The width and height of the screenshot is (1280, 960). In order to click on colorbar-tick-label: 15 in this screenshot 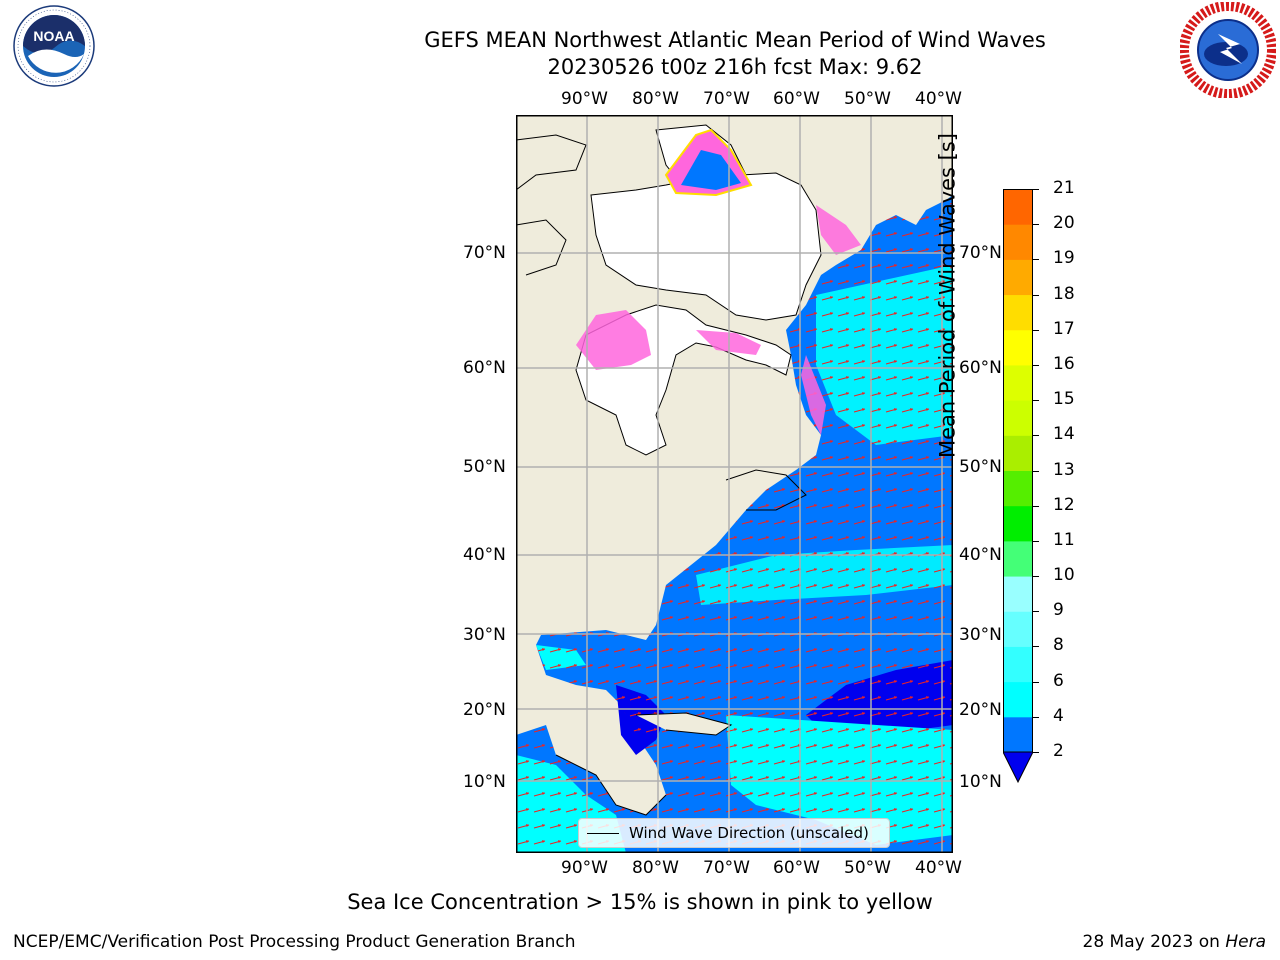, I will do `click(1064, 399)`.